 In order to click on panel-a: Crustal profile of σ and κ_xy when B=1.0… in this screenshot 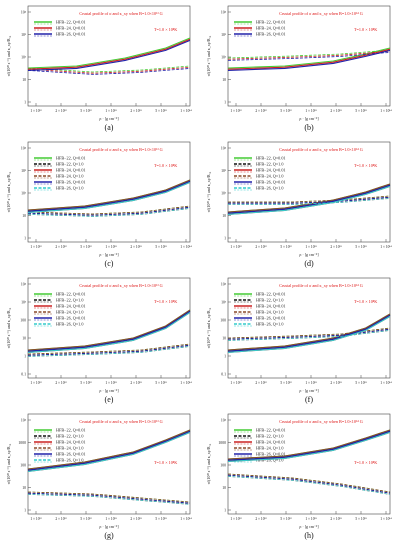, I will do `click(99, 68)`.